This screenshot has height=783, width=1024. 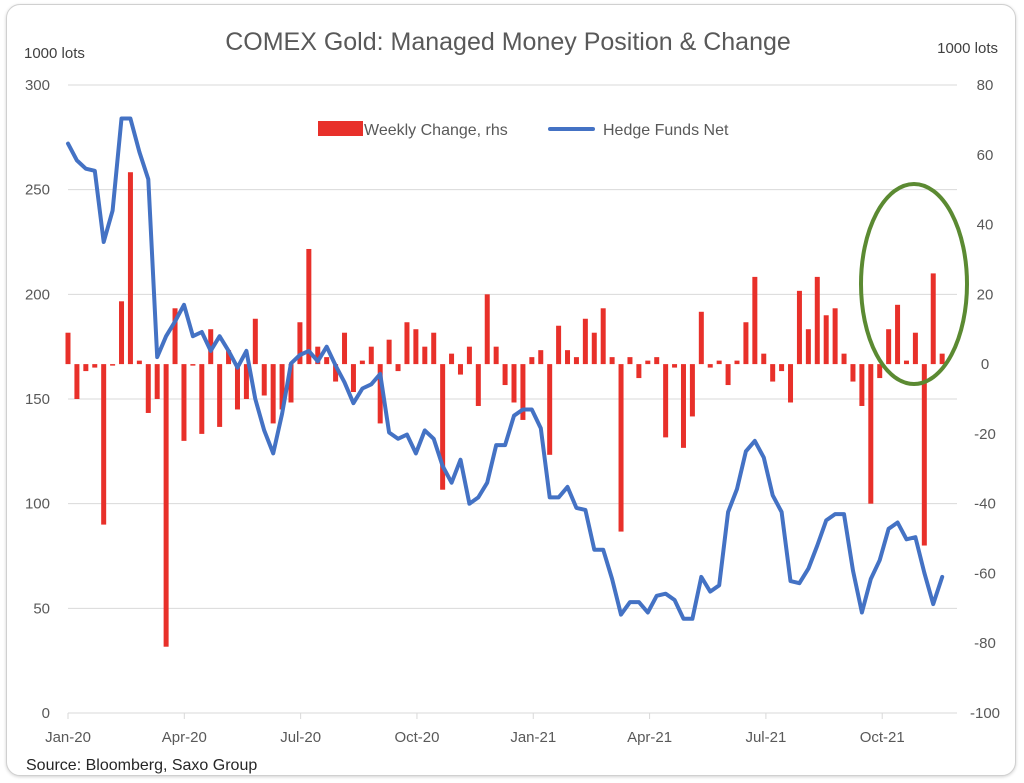 What do you see at coordinates (985, 643) in the screenshot?
I see `right-tick-label: -80` at bounding box center [985, 643].